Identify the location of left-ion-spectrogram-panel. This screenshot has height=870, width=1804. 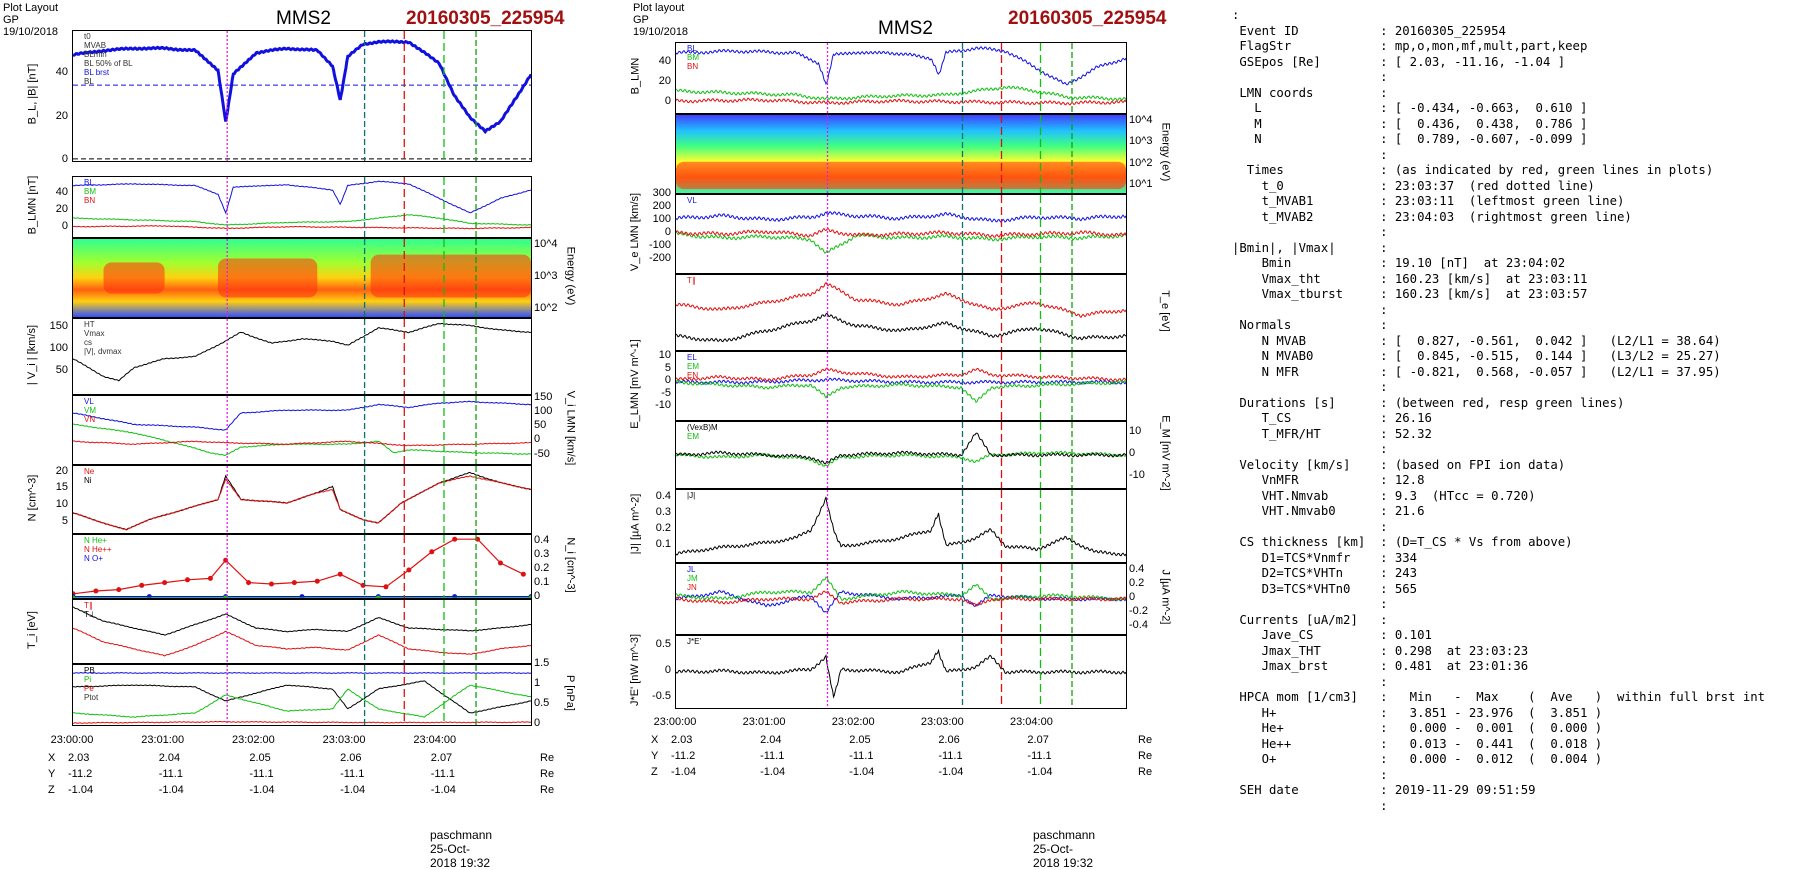
(302, 278).